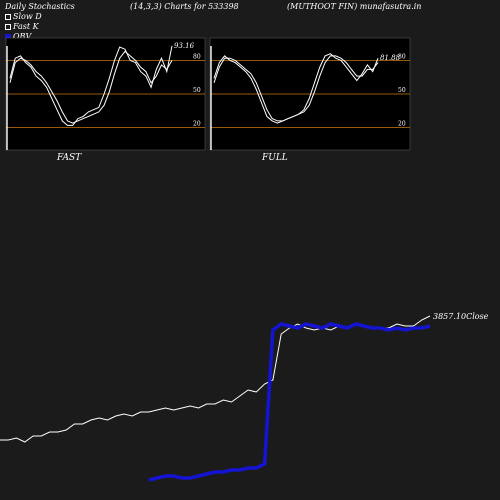 This screenshot has height=500, width=500. I want to click on panel-label-full: FULL, so click(275, 158).